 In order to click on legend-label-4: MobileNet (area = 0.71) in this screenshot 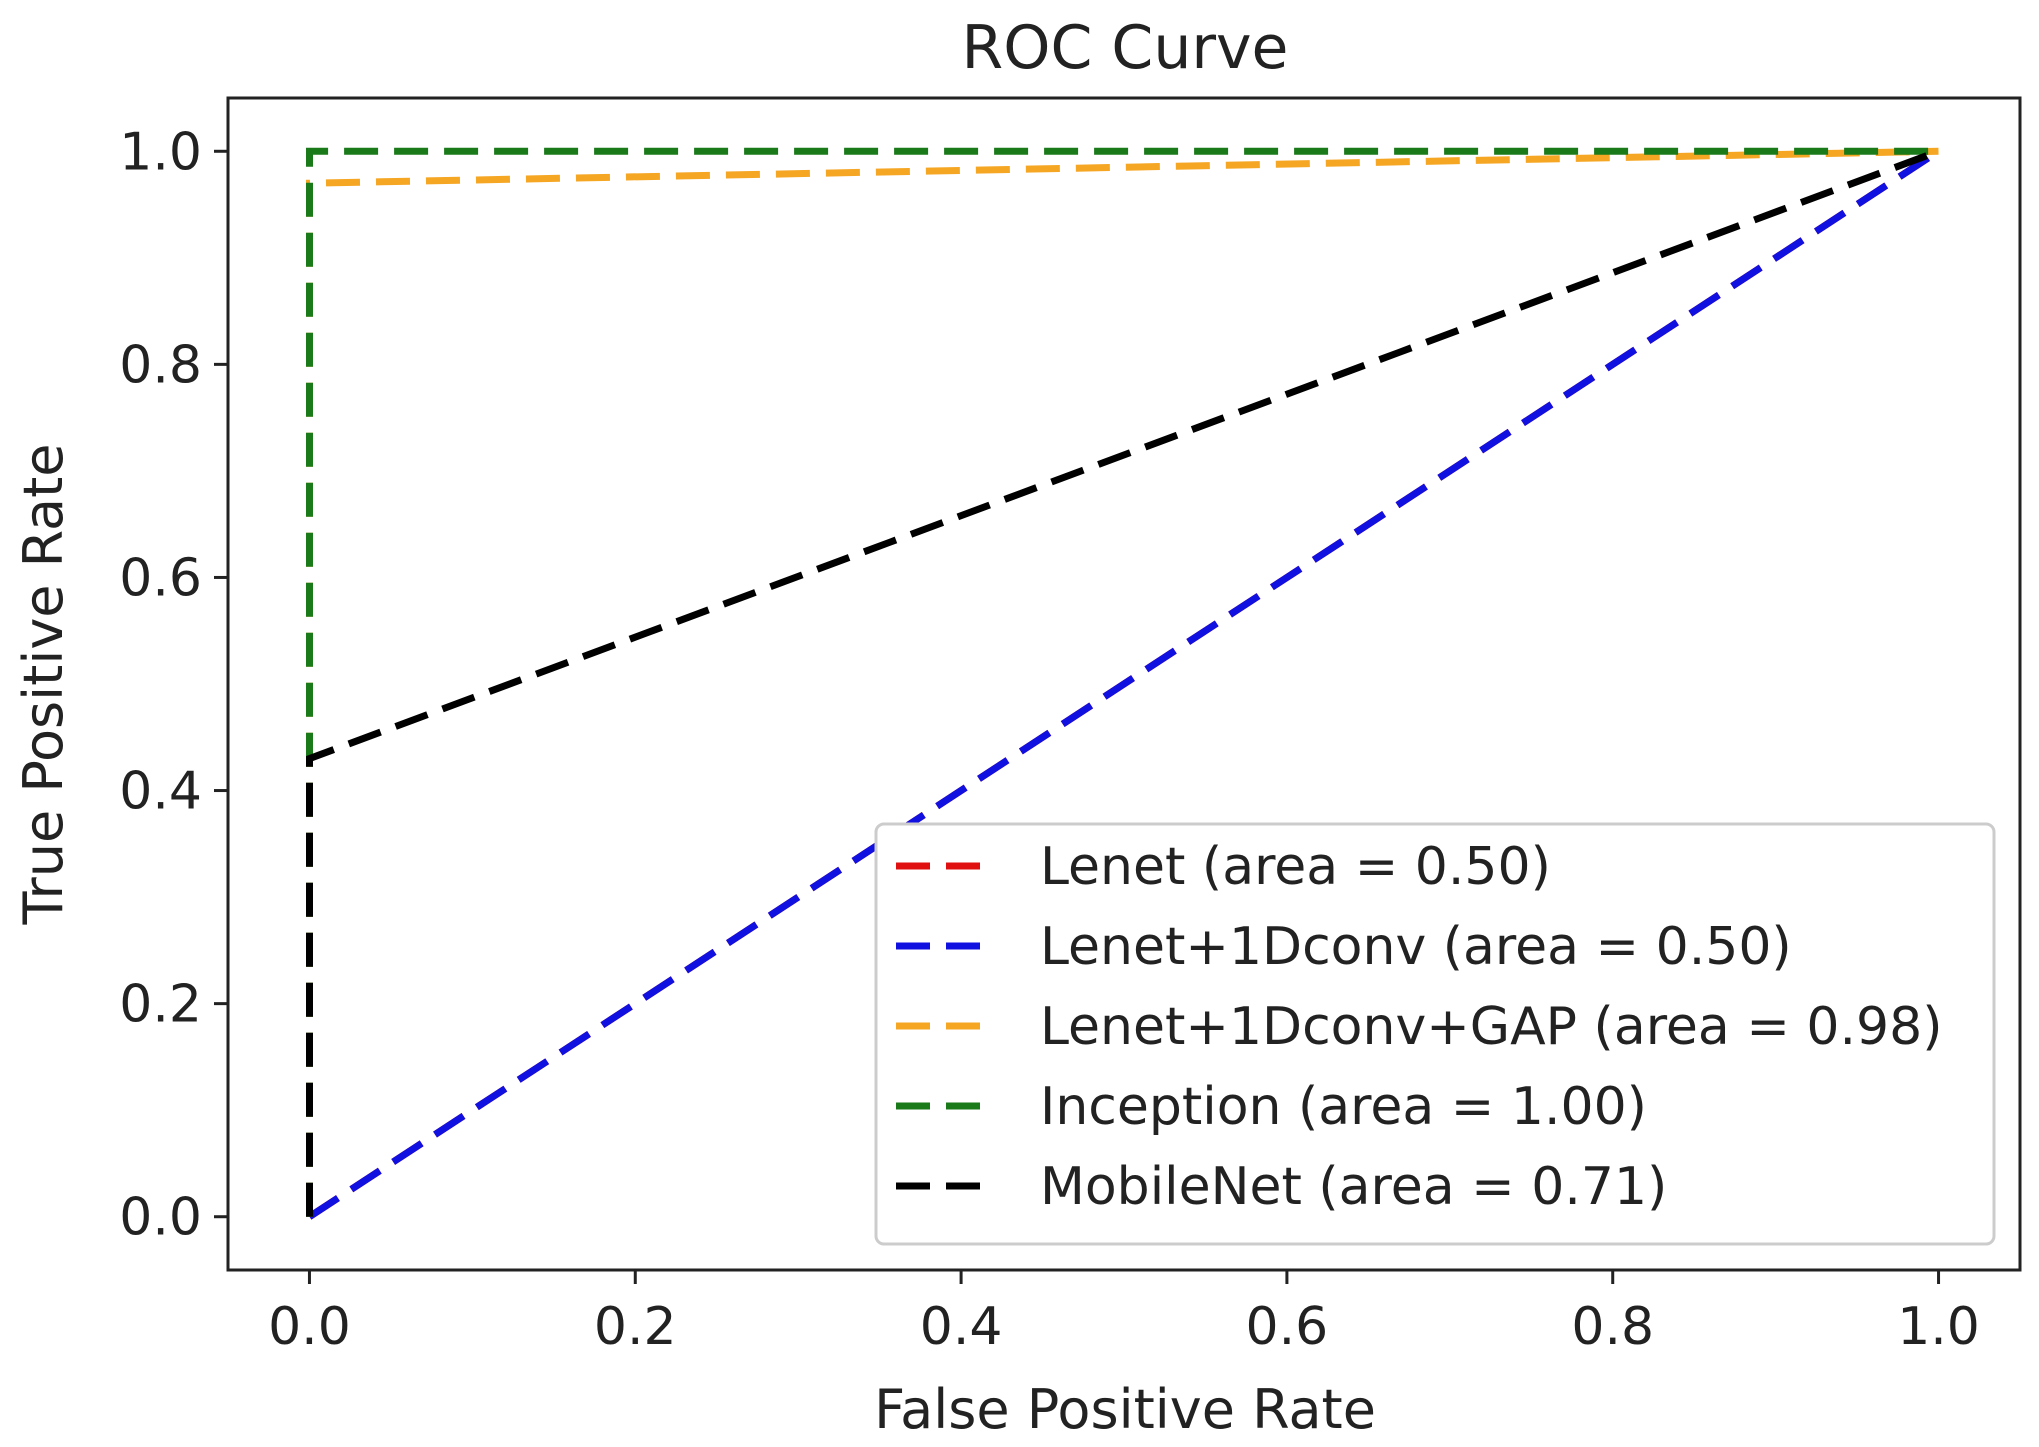, I will do `click(1353, 1187)`.